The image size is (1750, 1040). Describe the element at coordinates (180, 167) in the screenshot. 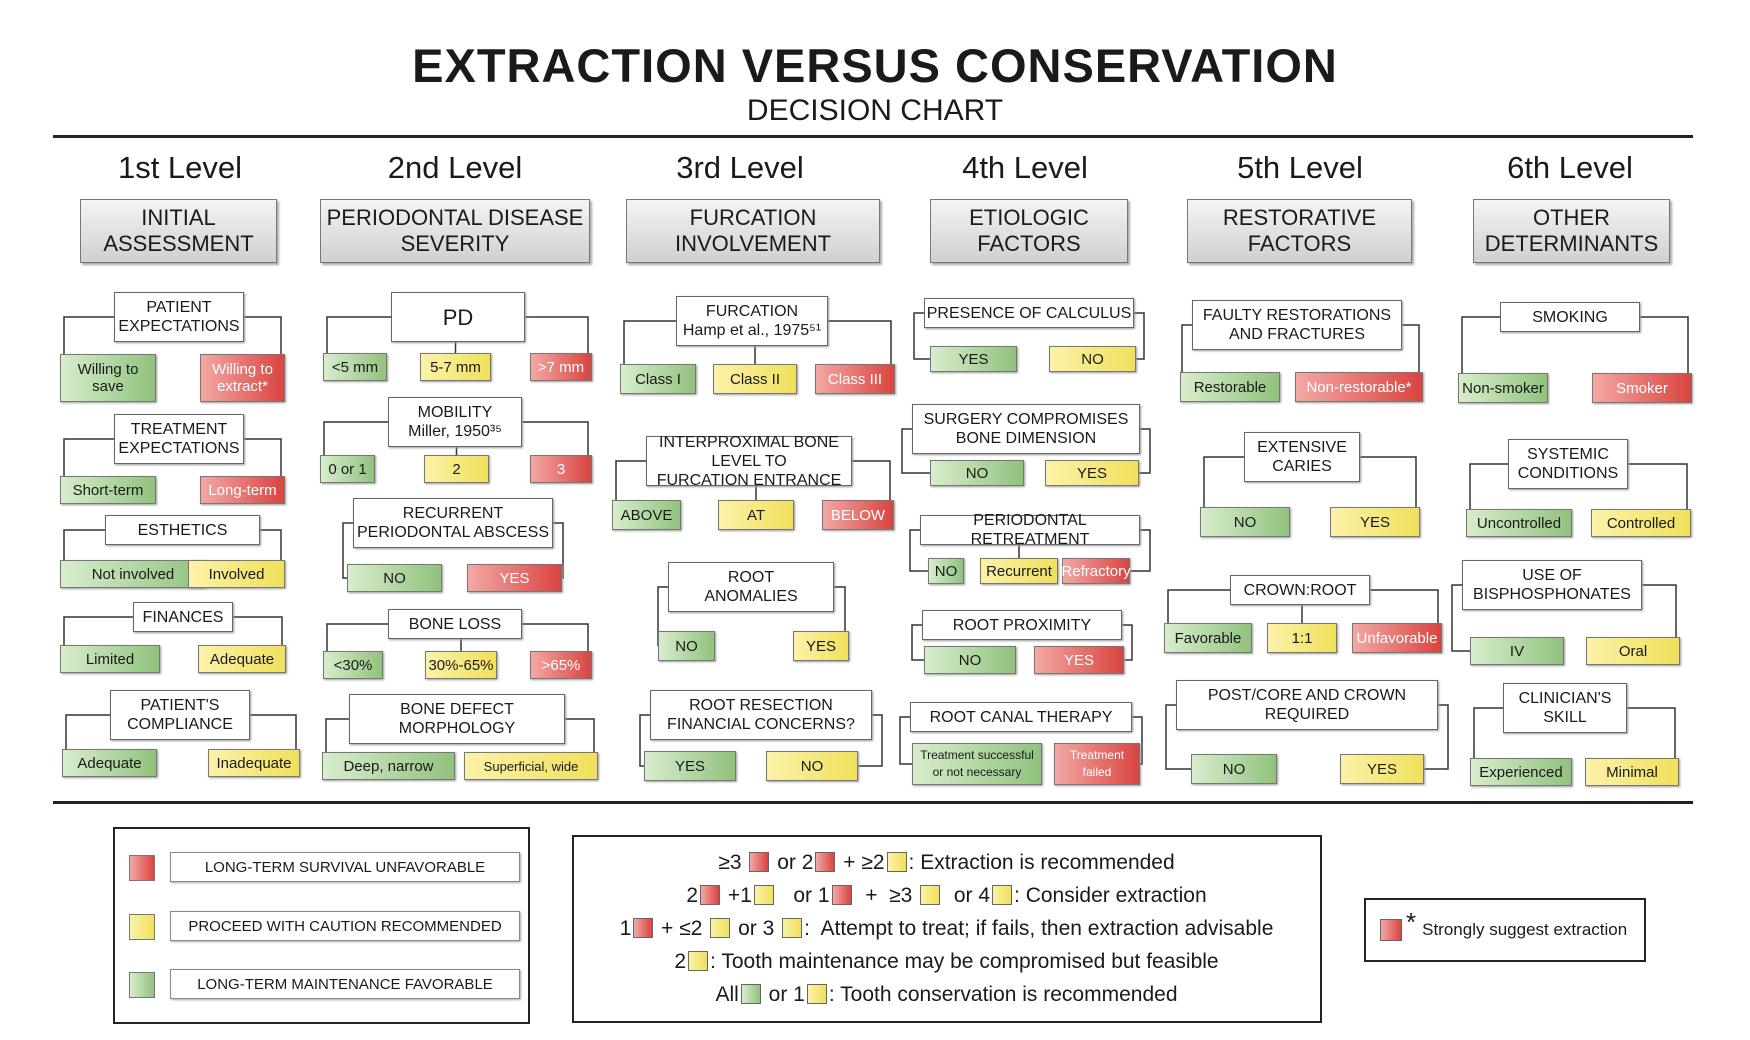

I see `level-heading-1: 1st Level` at that location.